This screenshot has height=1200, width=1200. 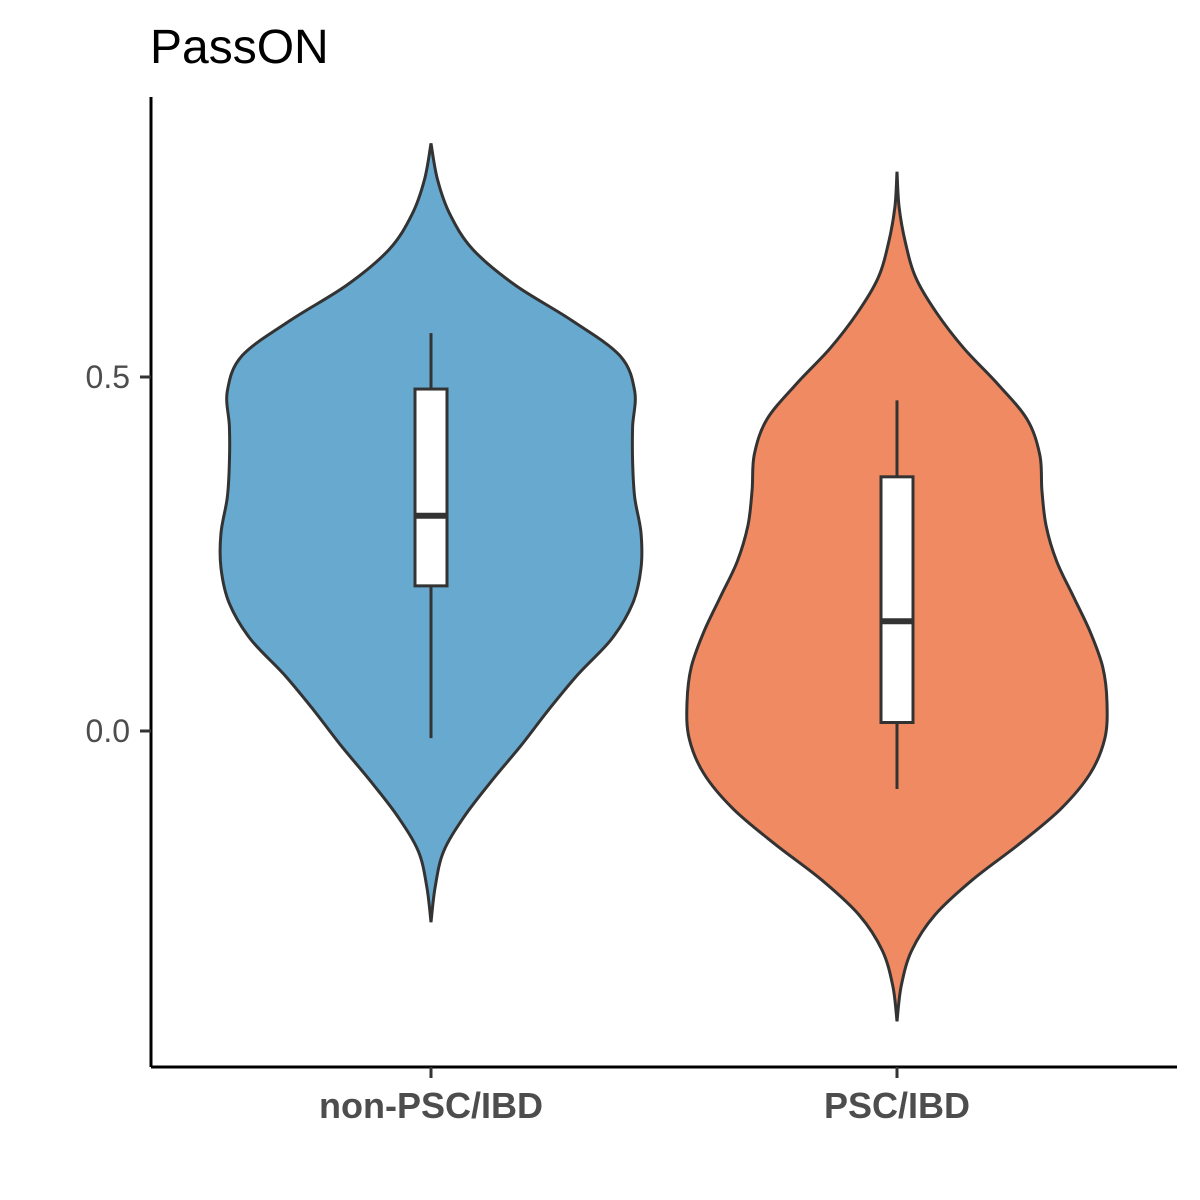 I want to click on y-tick-label: 0.0, so click(x=108, y=731).